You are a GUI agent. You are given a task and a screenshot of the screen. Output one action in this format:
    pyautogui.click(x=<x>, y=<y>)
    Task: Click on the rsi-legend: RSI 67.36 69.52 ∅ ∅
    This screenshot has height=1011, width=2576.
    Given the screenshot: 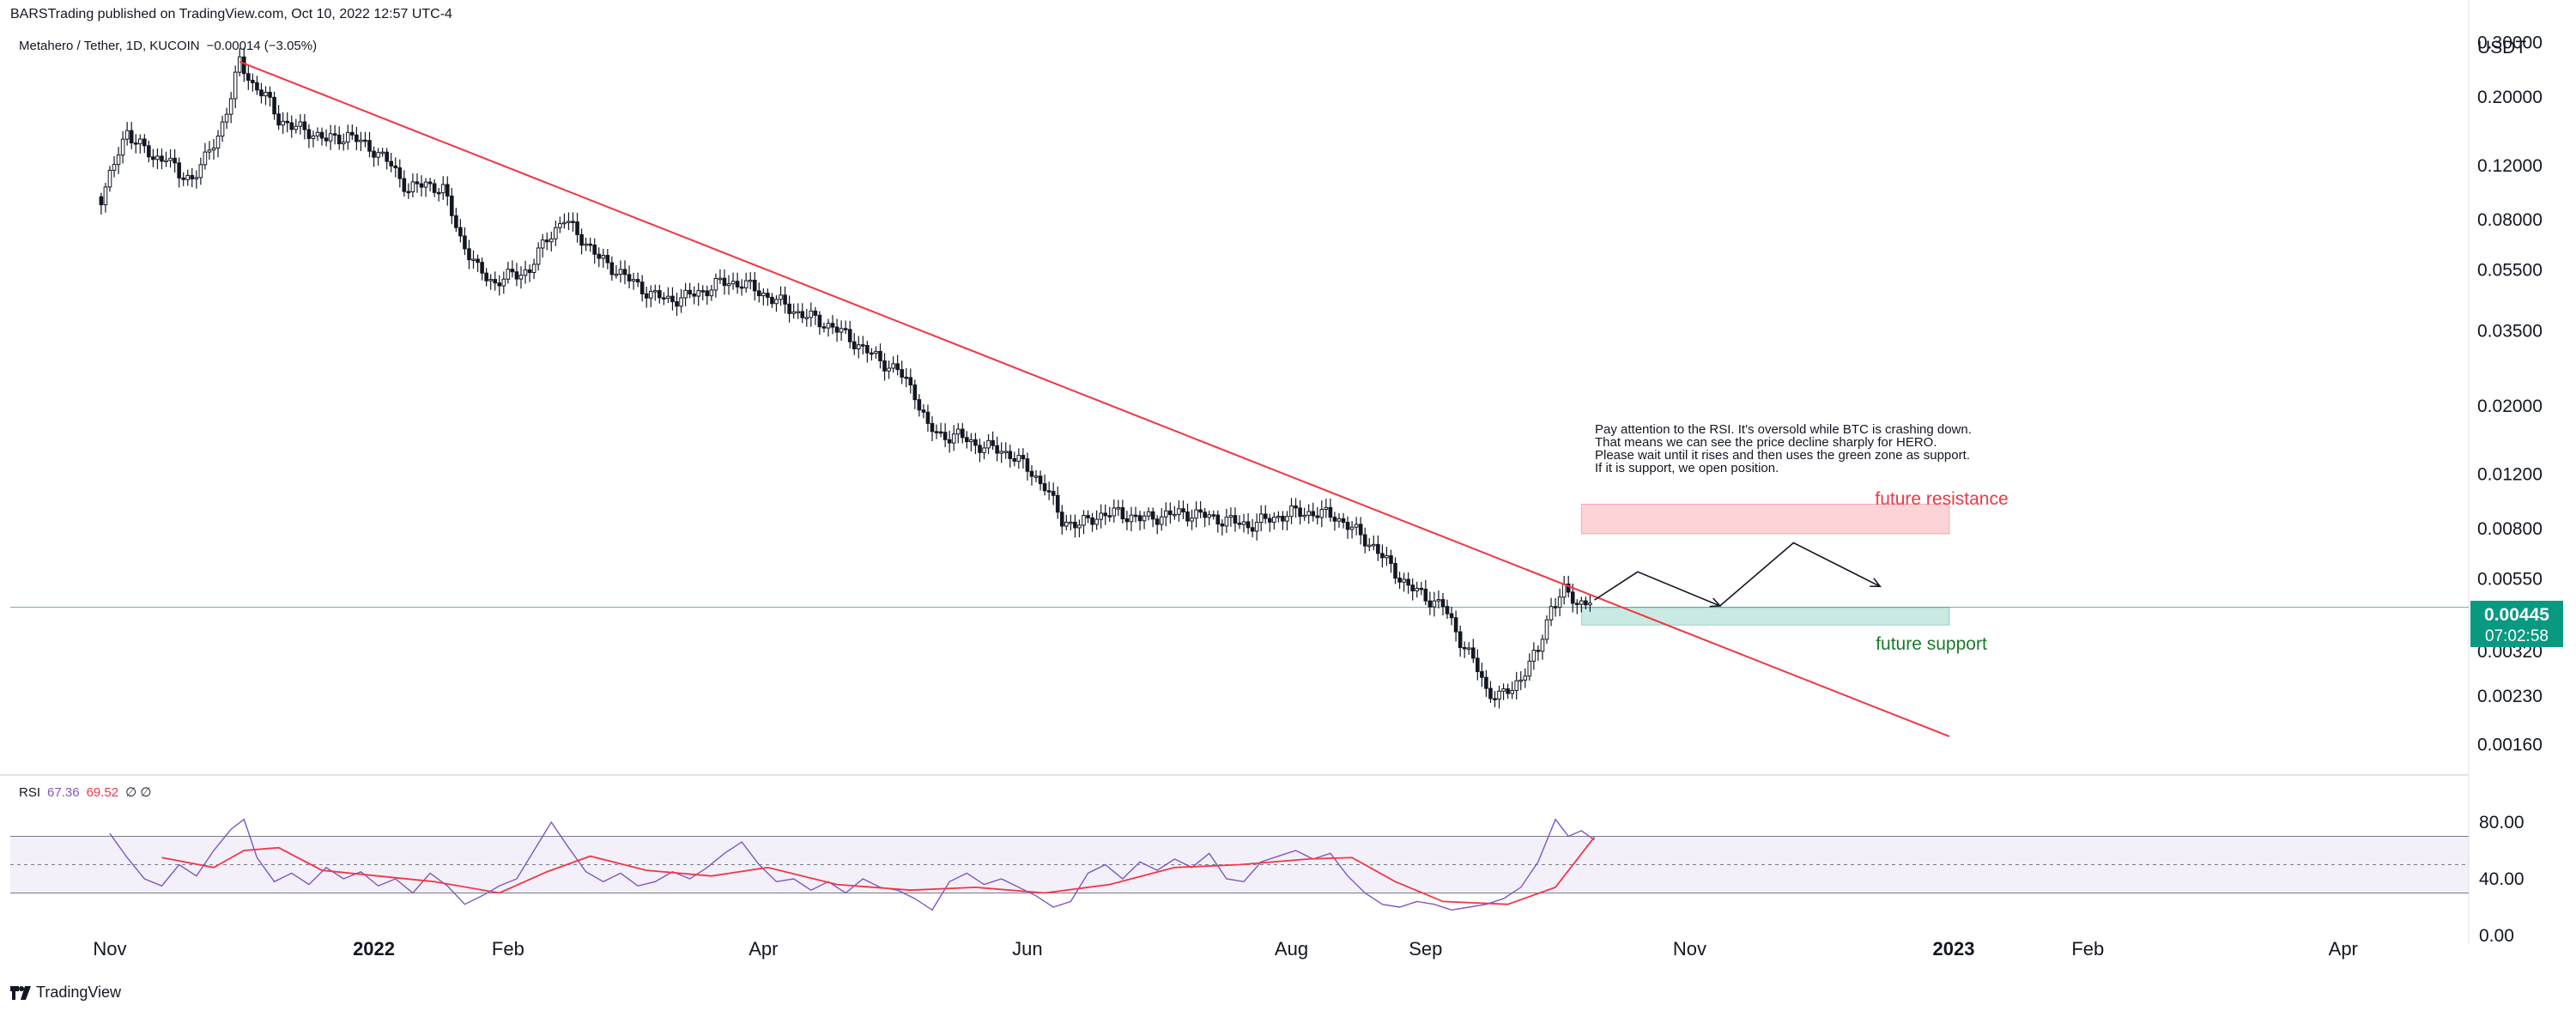 What is the action you would take?
    pyautogui.click(x=85, y=792)
    